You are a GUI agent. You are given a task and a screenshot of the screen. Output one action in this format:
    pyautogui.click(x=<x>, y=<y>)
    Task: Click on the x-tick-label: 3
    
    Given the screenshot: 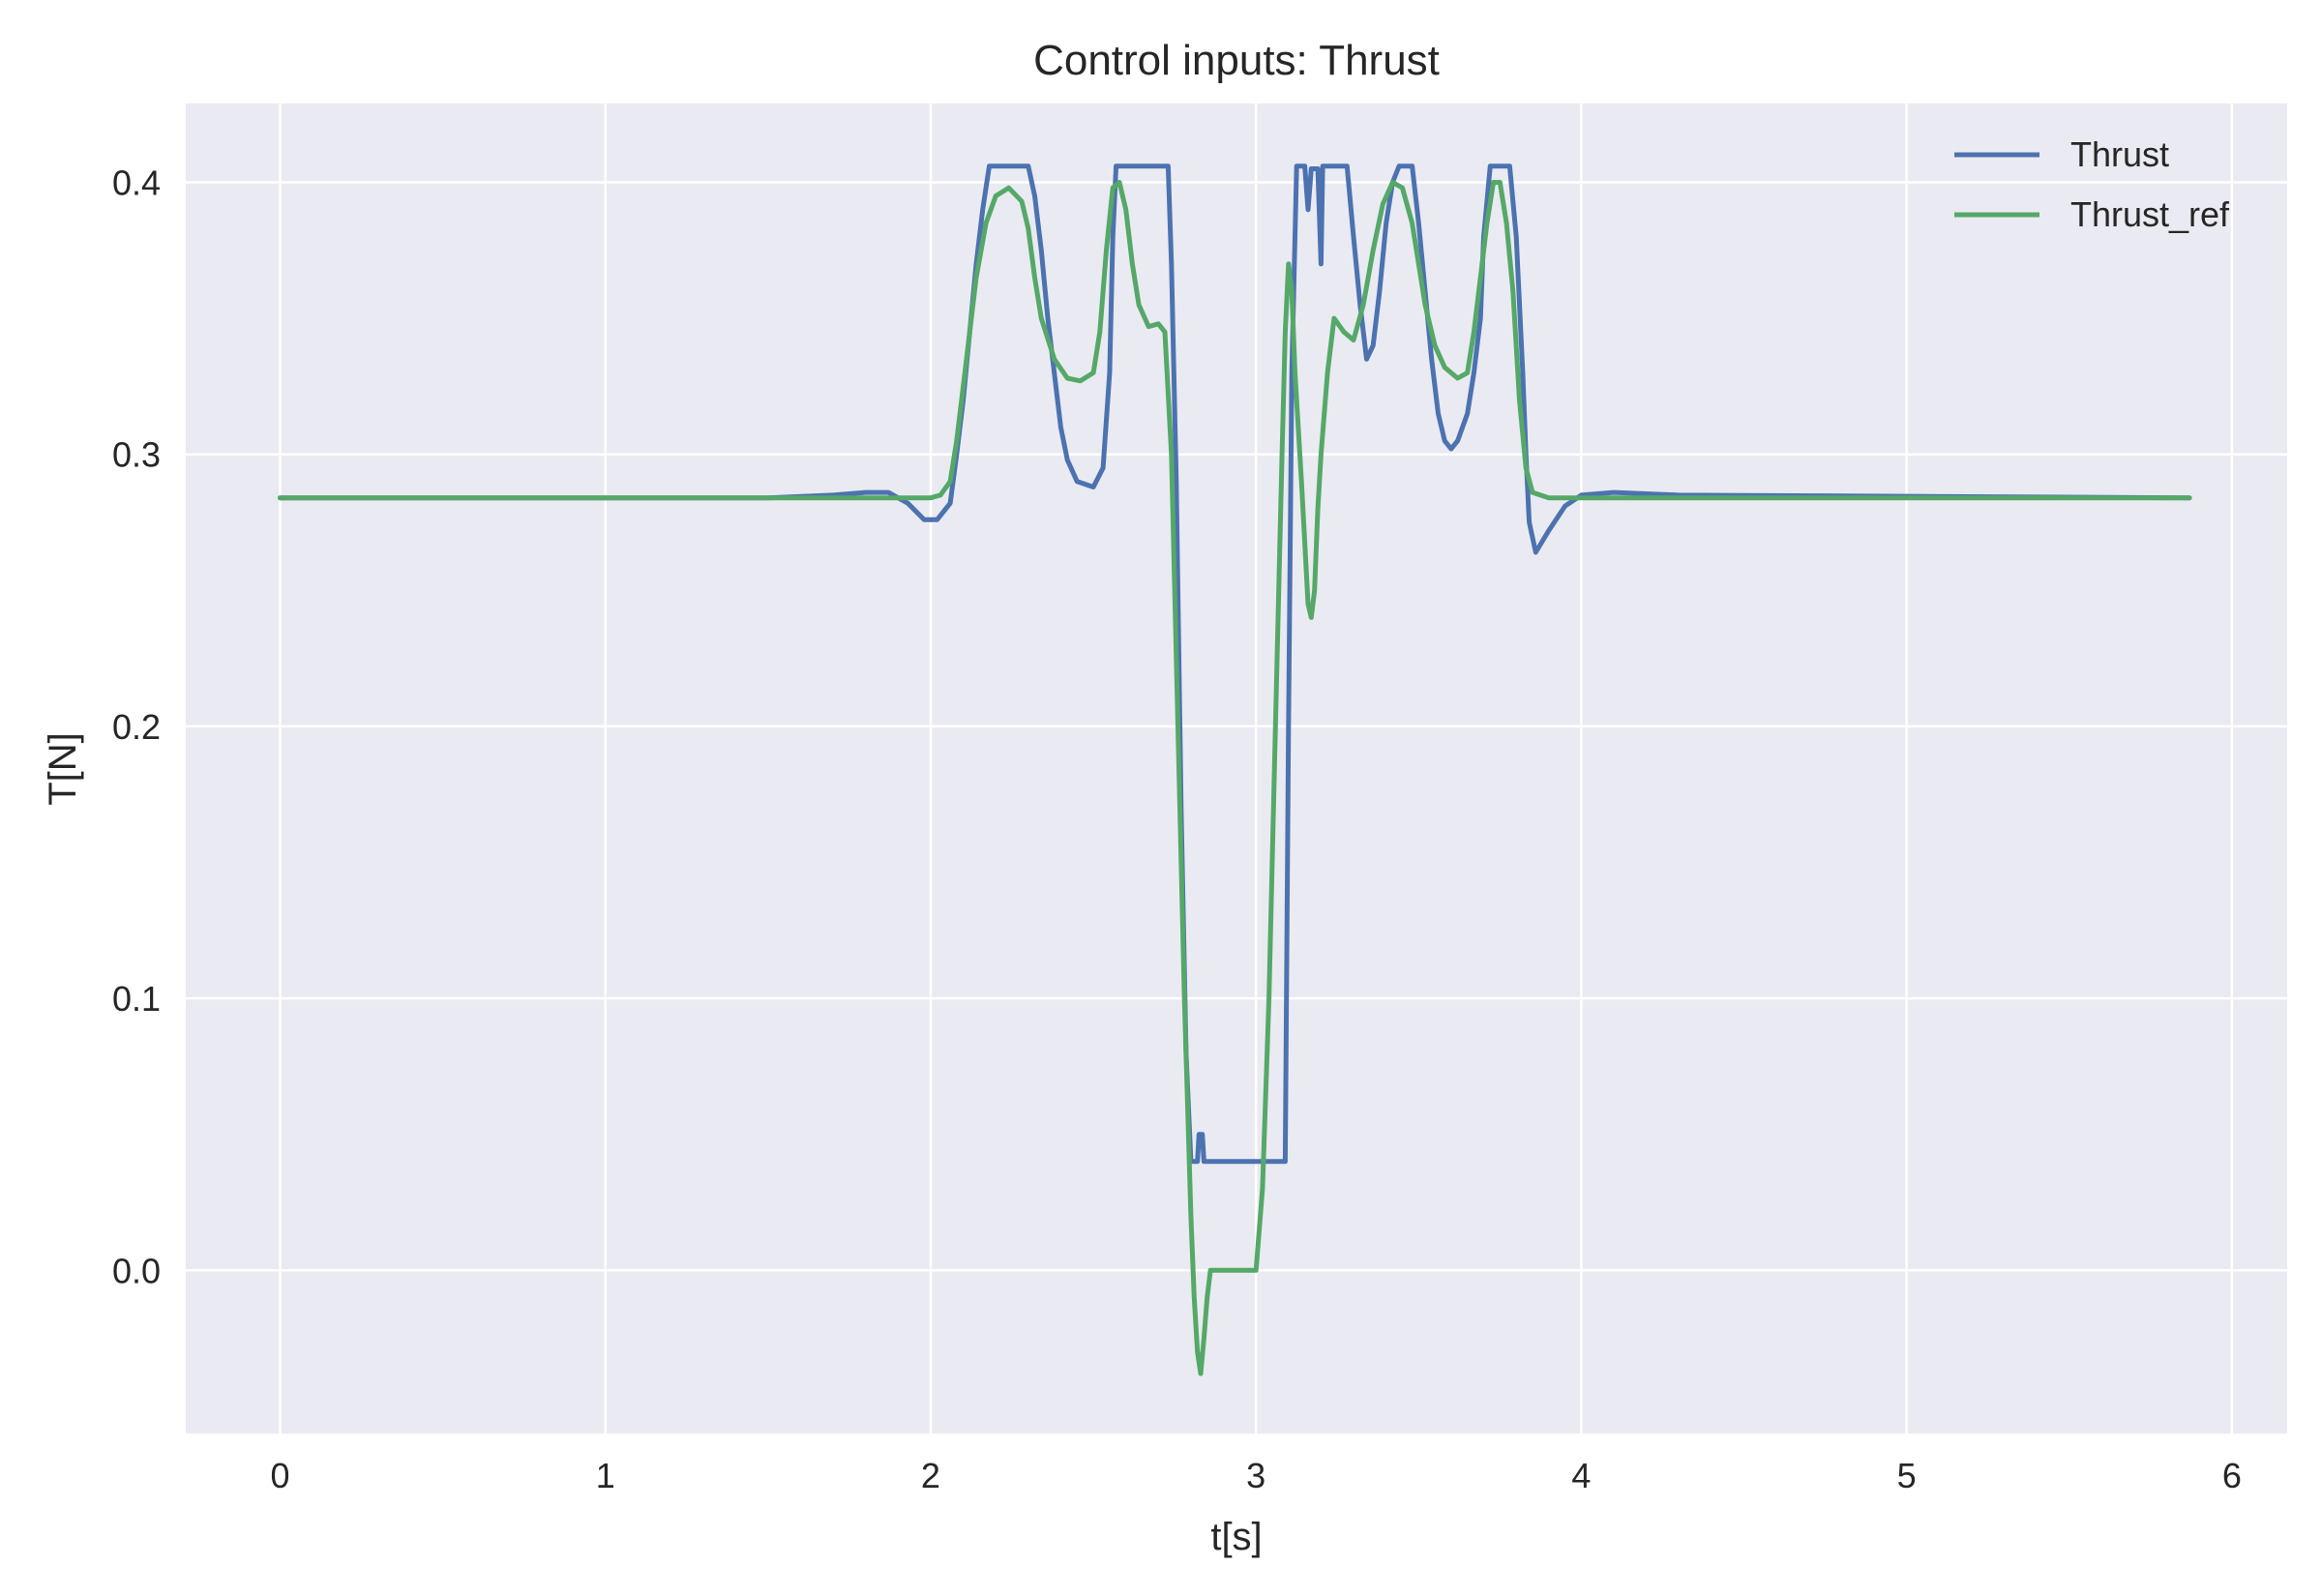 What is the action you would take?
    pyautogui.click(x=1255, y=1475)
    